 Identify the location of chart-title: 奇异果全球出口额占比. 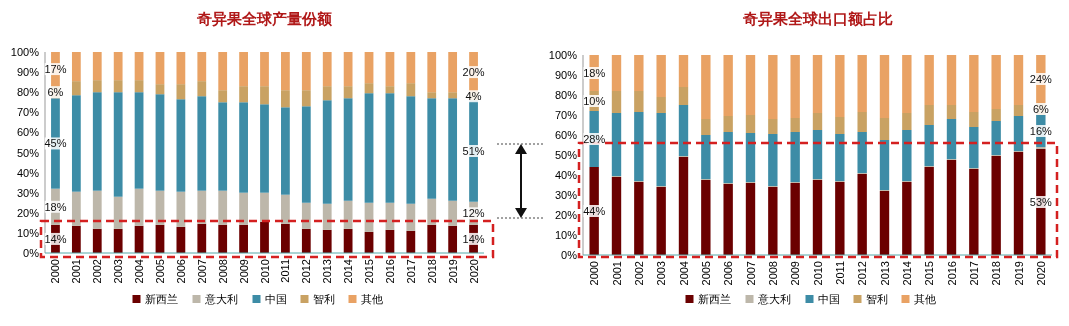
(817, 18).